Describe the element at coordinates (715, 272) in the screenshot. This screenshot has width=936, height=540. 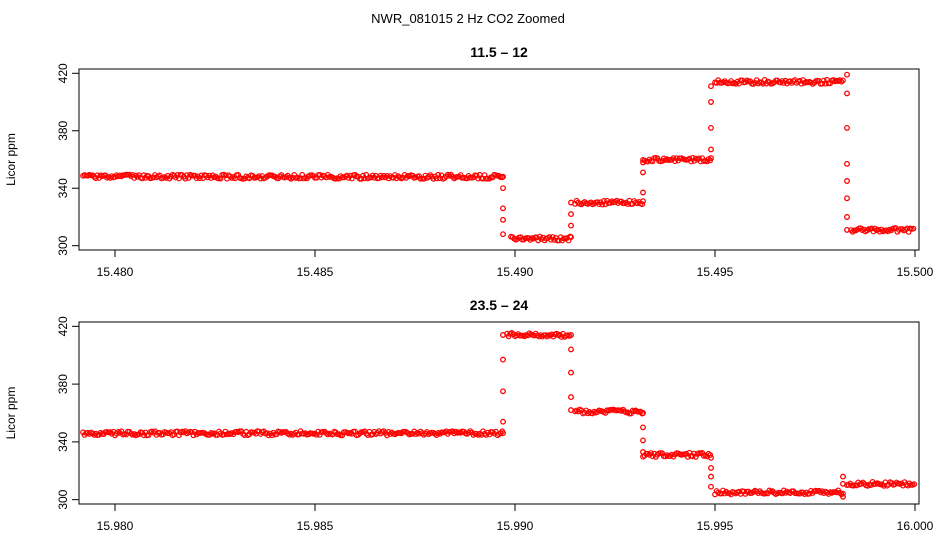
I see `x-tick-label: 15.495` at that location.